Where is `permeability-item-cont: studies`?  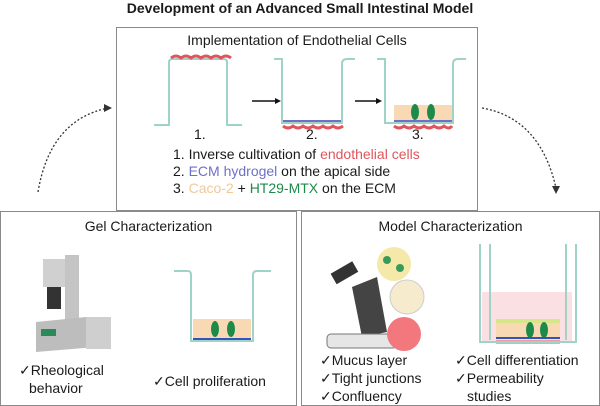
permeability-item-cont: studies is located at coordinates (489, 396).